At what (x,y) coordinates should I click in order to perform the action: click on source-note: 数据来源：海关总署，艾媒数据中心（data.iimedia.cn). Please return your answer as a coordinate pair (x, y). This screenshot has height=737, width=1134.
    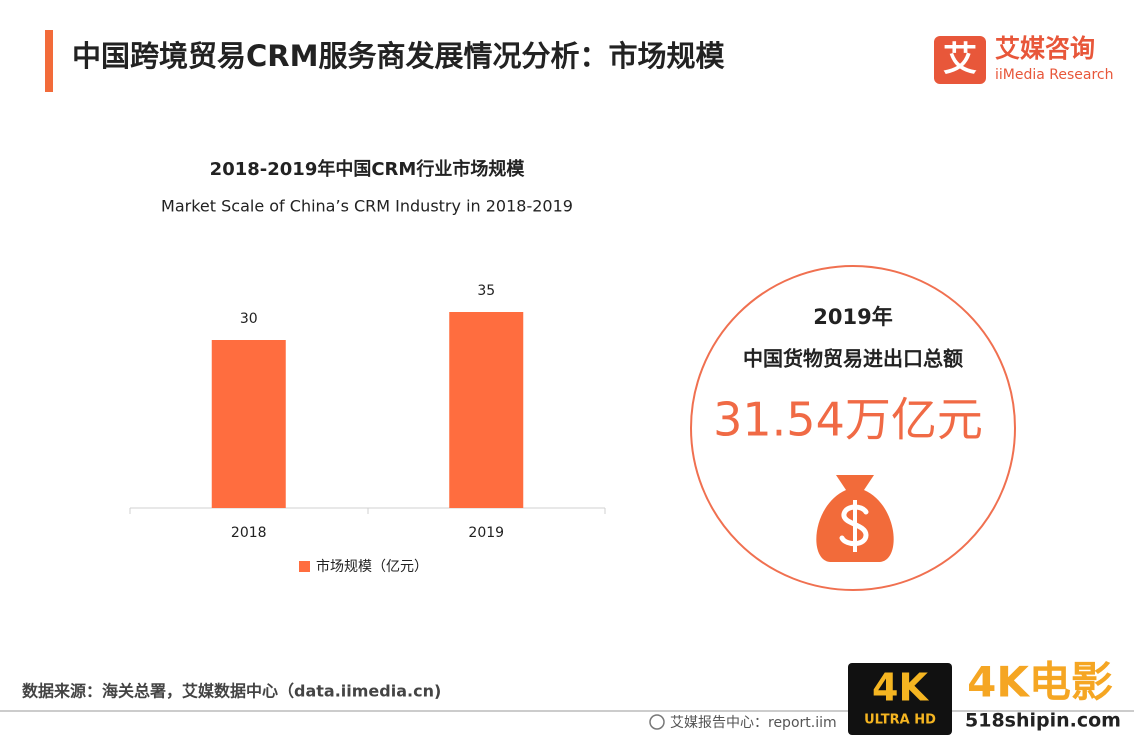
    Looking at the image, I should click on (231, 691).